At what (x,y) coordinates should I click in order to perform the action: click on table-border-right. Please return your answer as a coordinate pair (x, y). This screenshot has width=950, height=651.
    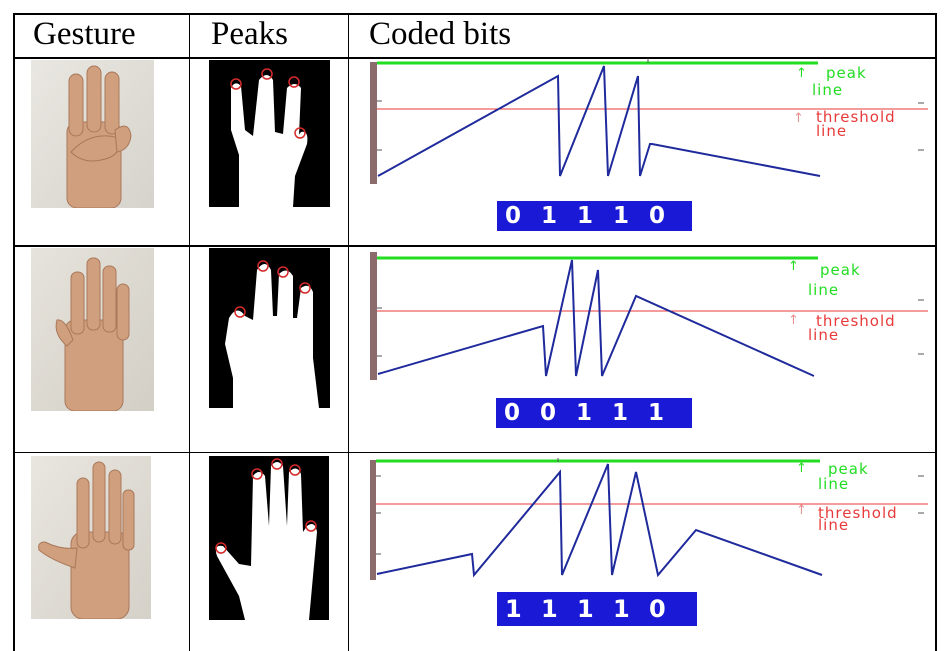
    Looking at the image, I should click on (936, 332).